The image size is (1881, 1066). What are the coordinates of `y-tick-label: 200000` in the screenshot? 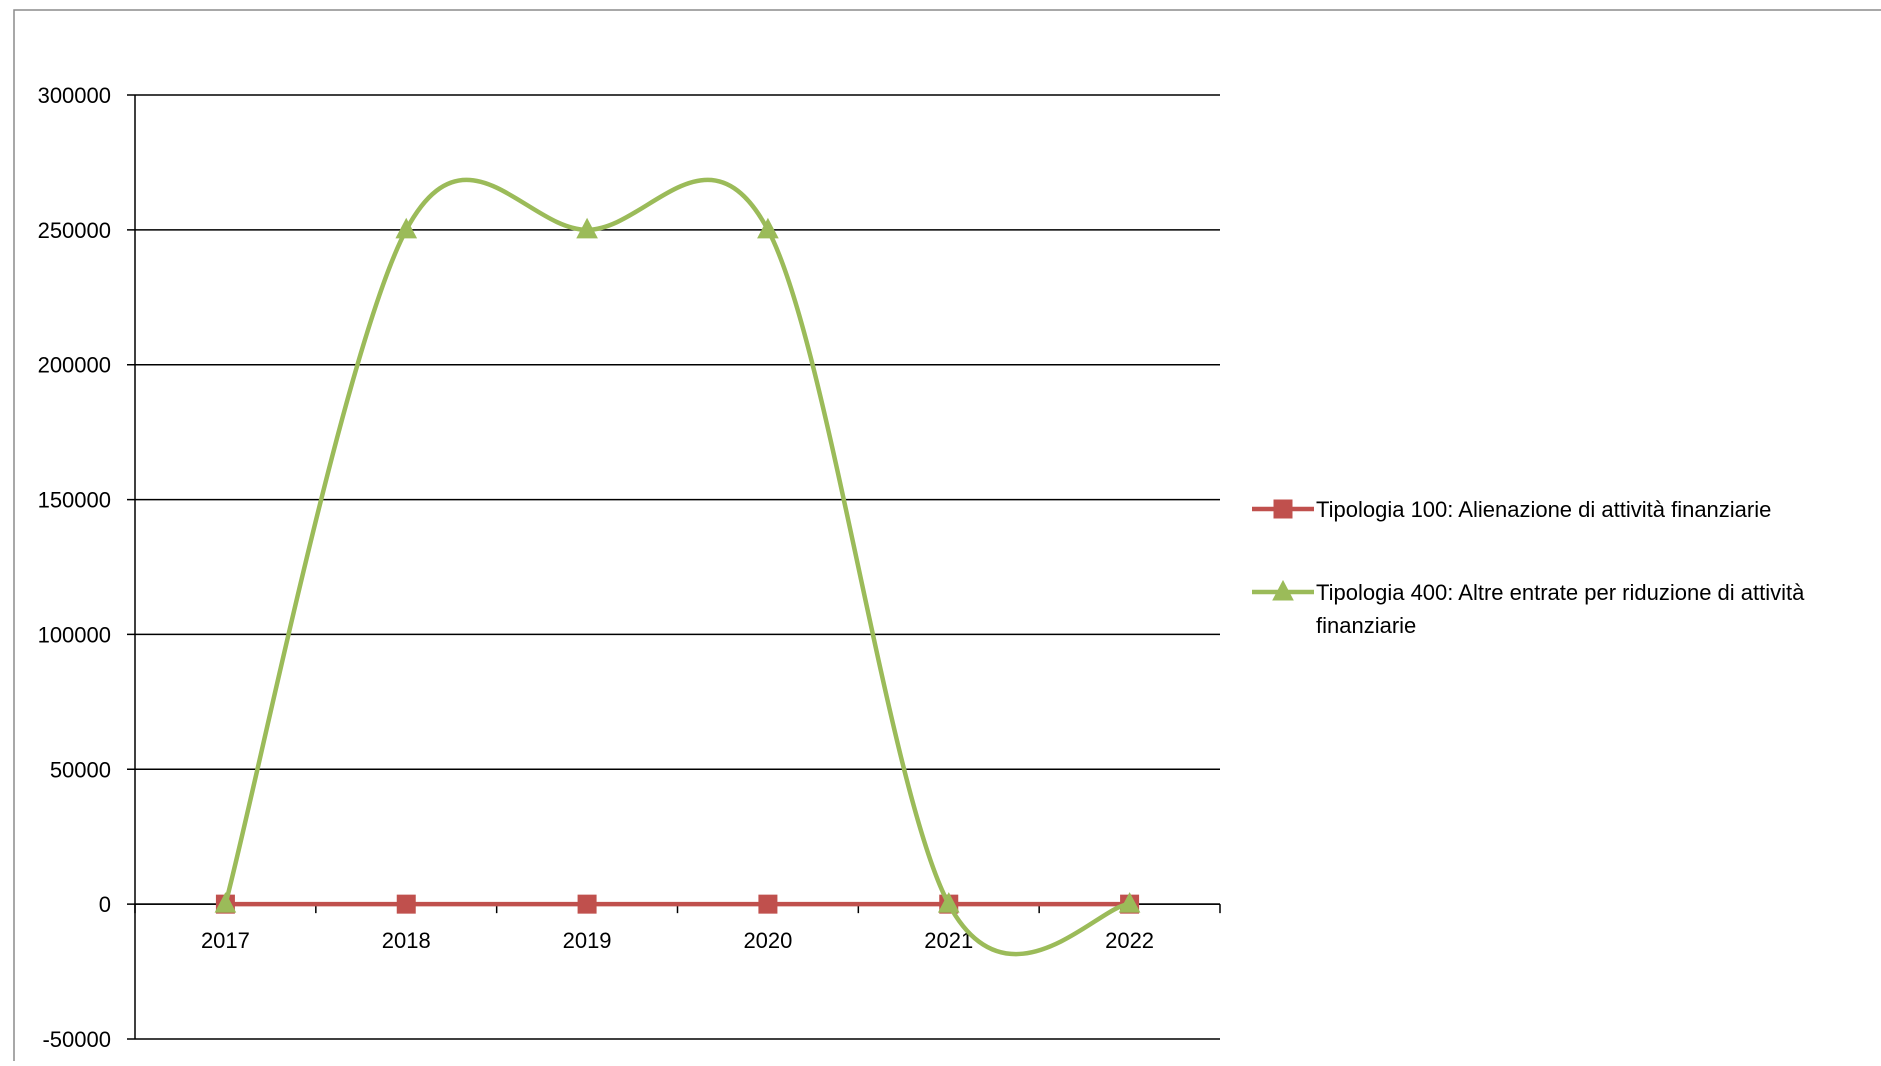 It's located at (74, 365).